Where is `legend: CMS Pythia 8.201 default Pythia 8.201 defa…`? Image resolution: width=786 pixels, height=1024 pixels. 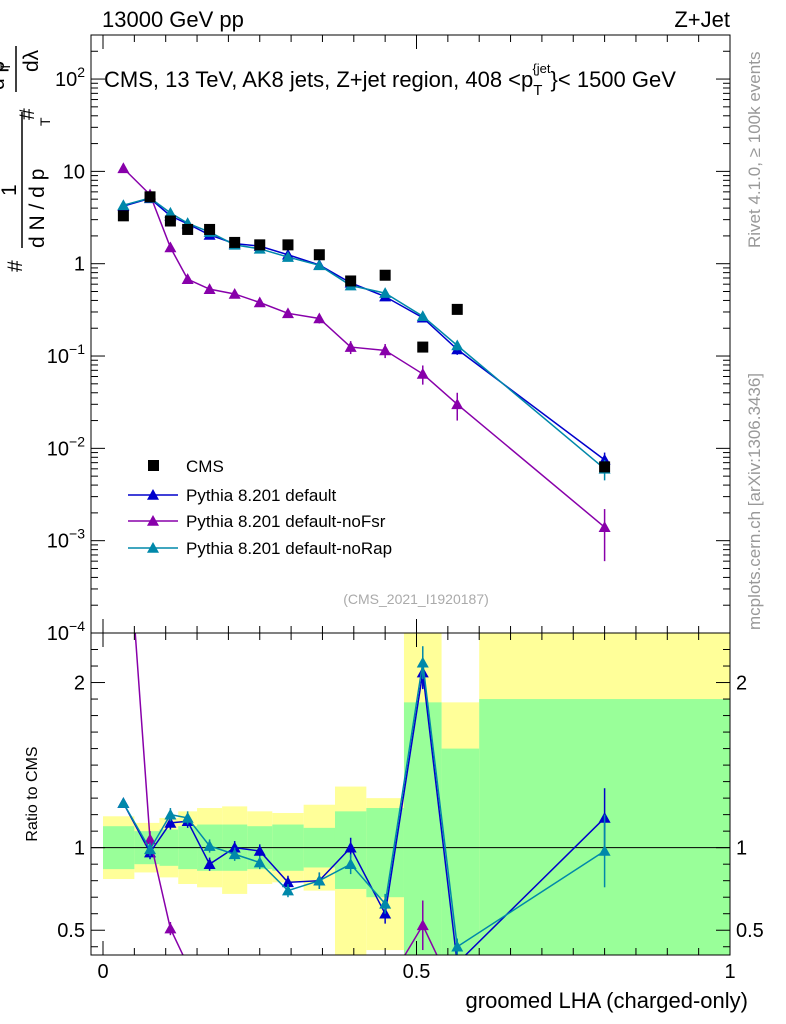 legend: CMS Pythia 8.201 default Pythia 8.201 defa… is located at coordinates (260, 507).